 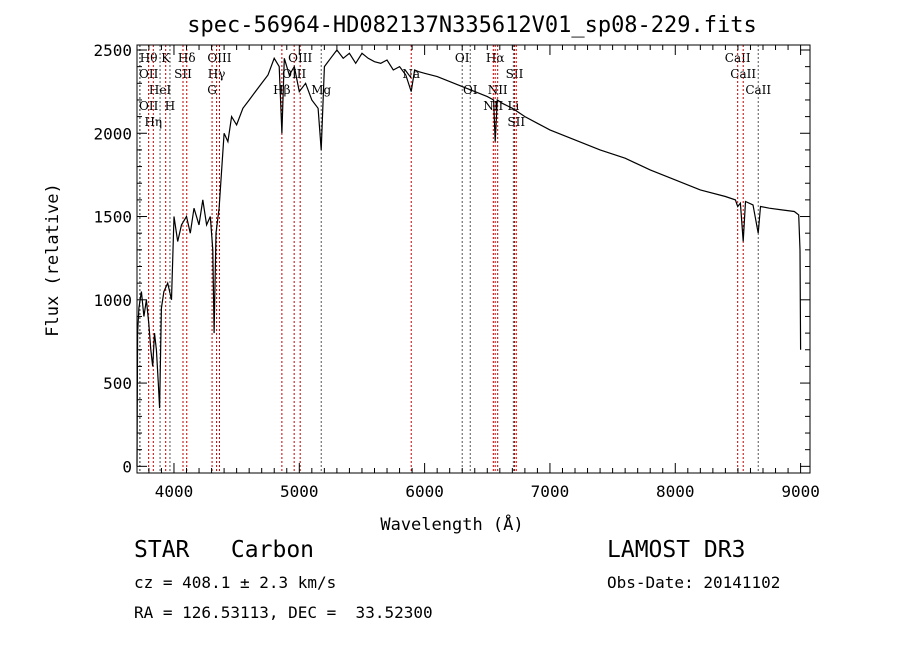 I want to click on spectral-line-label: HeI, so click(x=160, y=90).